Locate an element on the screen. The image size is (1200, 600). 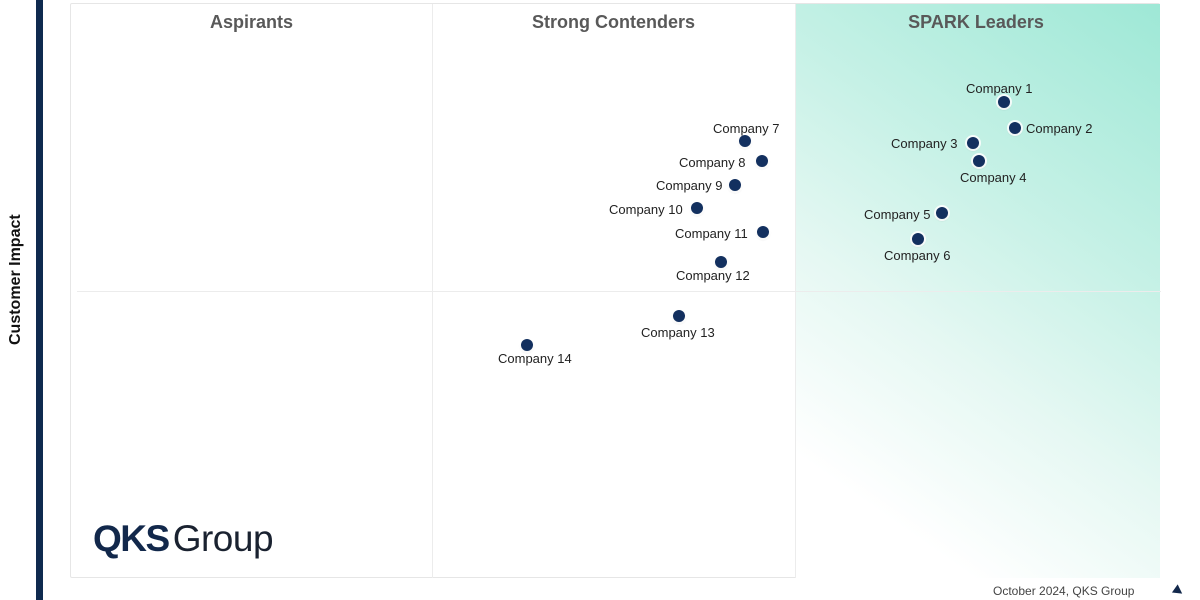
point-label-company-11: Company 11 is located at coordinates (711, 233).